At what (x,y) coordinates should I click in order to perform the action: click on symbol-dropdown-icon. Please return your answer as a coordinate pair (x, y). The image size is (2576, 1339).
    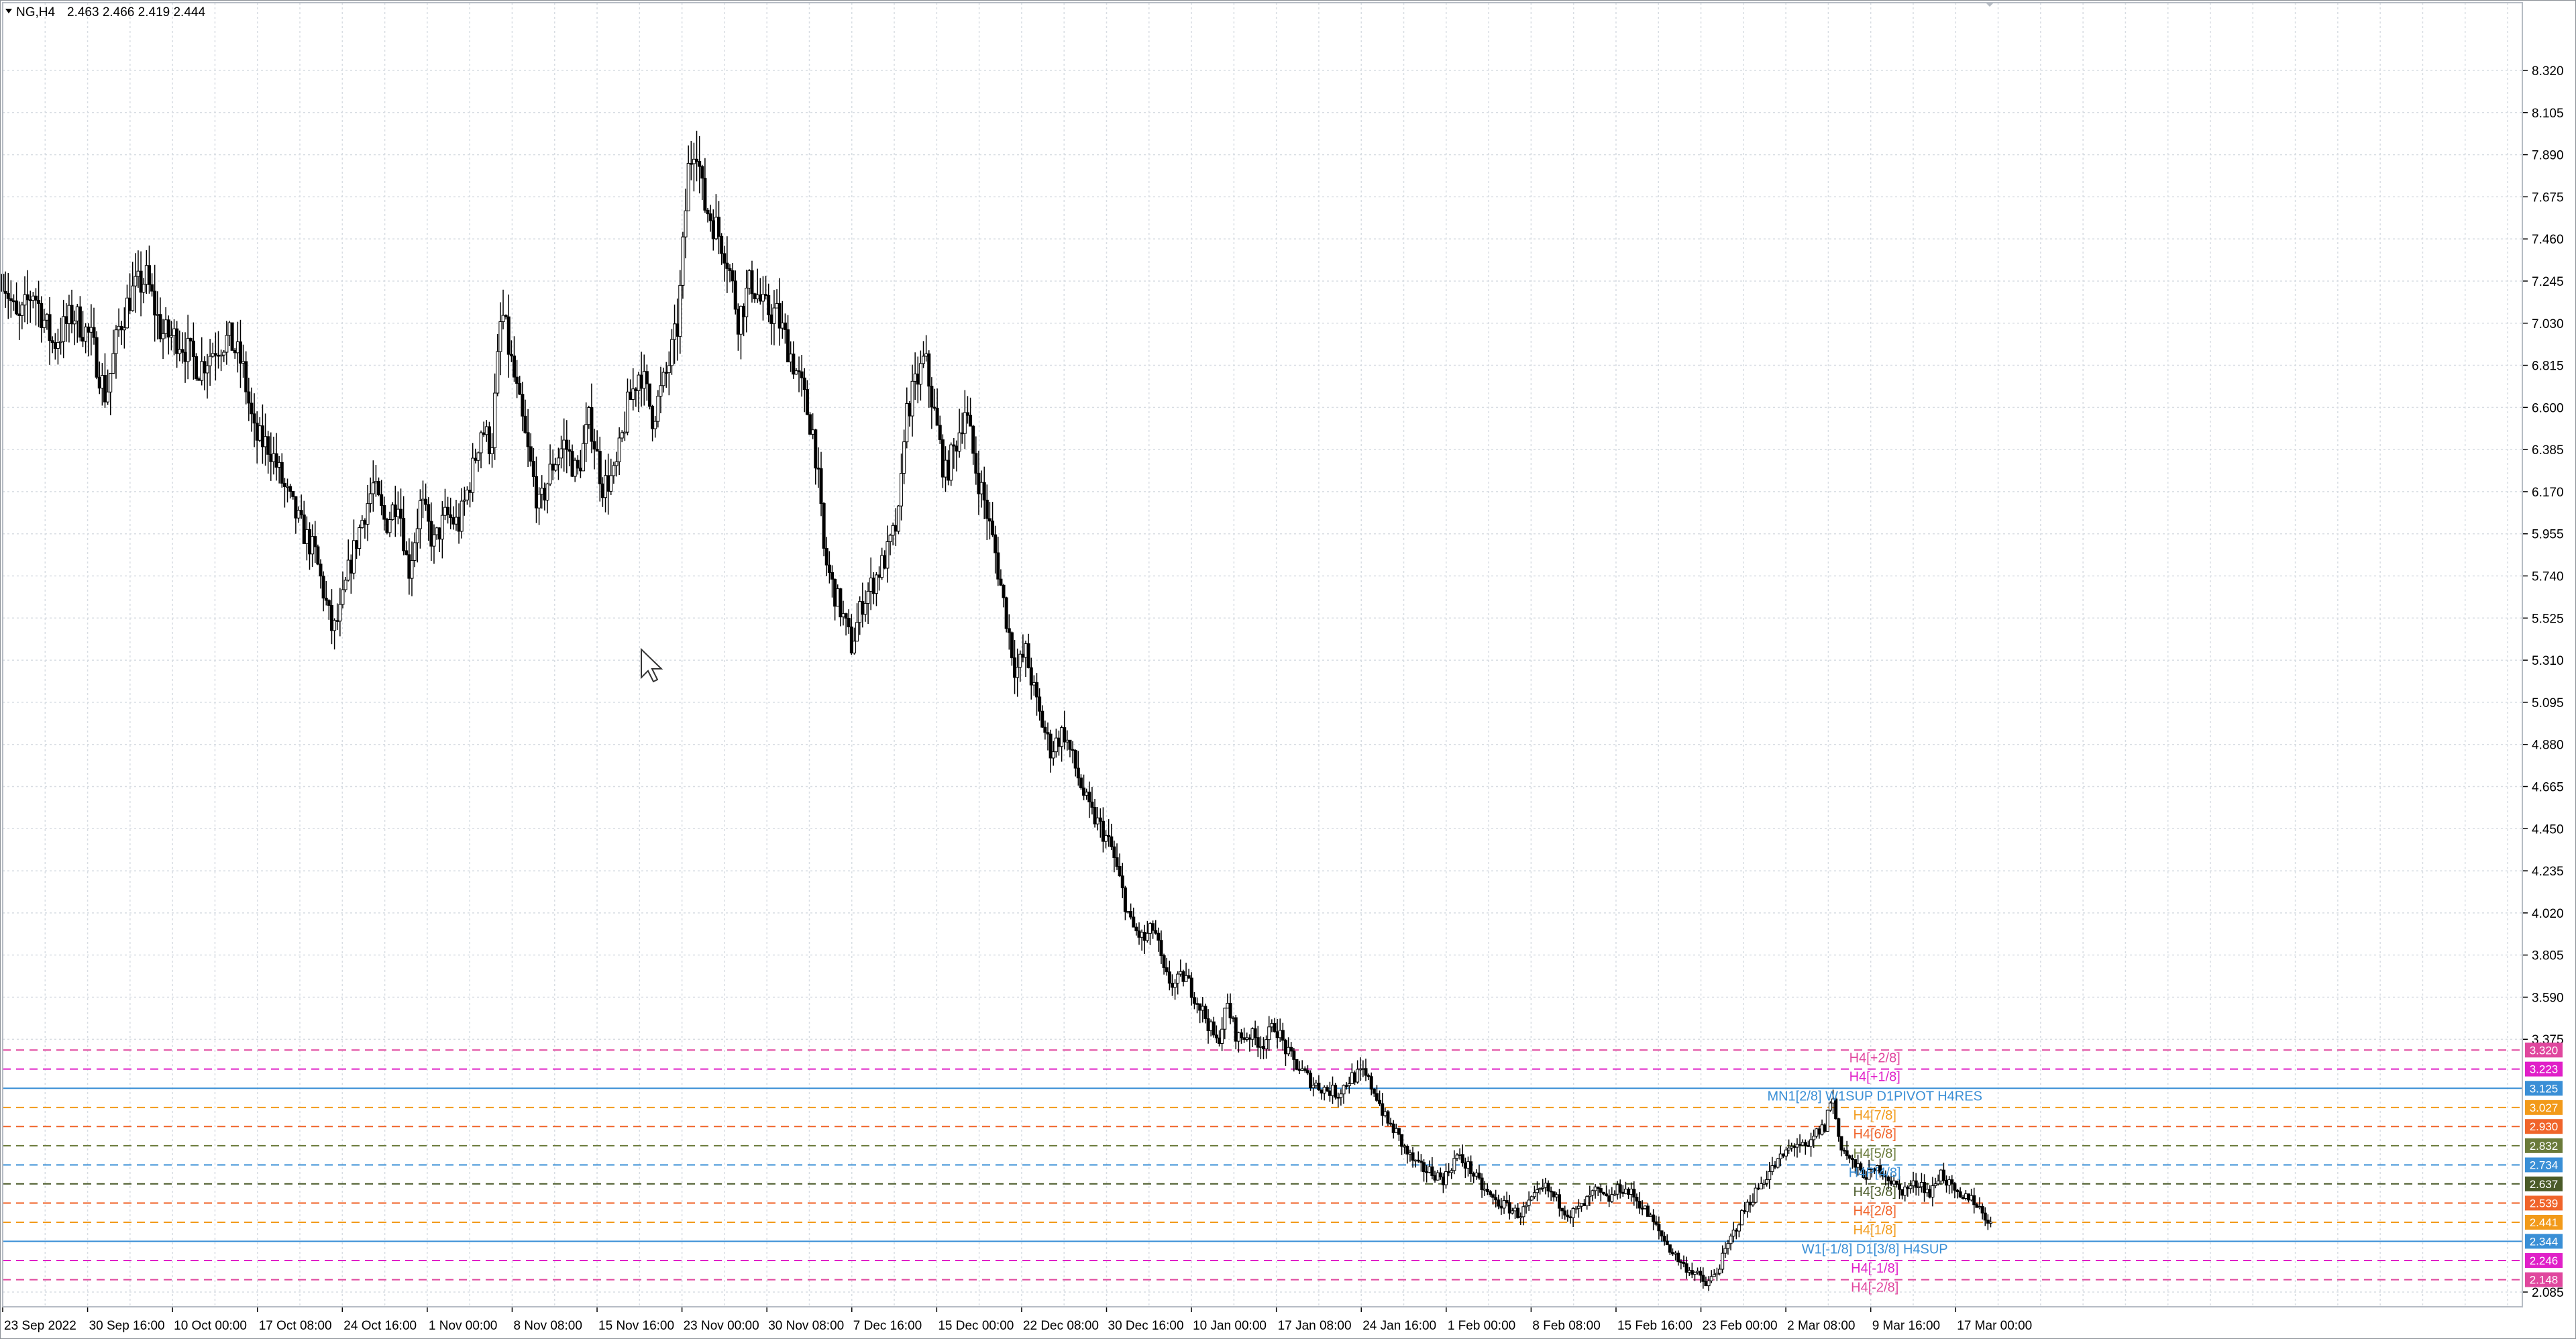
    Looking at the image, I should click on (8, 11).